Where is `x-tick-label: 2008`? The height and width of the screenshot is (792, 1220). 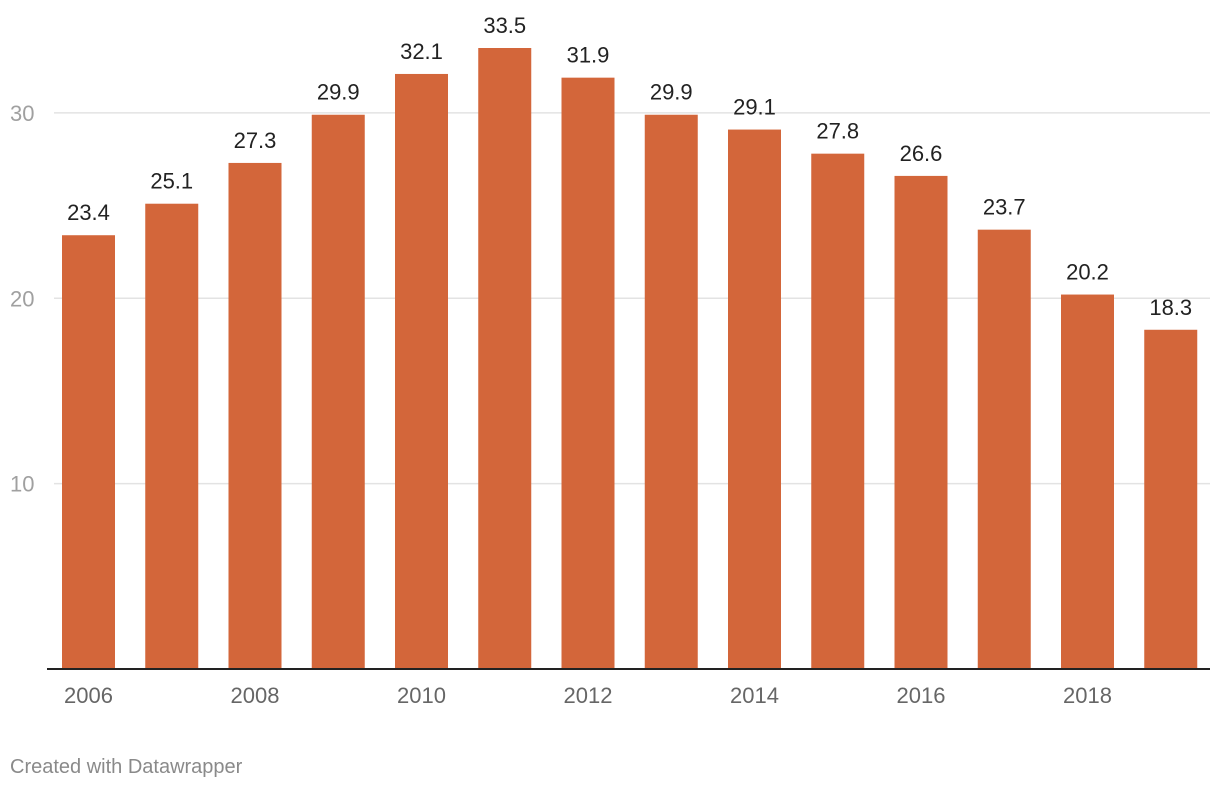
x-tick-label: 2008 is located at coordinates (255, 695).